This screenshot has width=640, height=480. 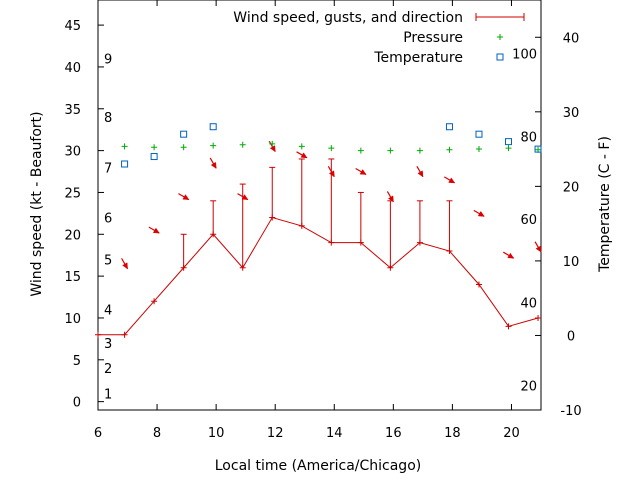 What do you see at coordinates (108, 228) in the screenshot?
I see `beaufort-scale: 1 2 3 4 5 6 7 8 9` at bounding box center [108, 228].